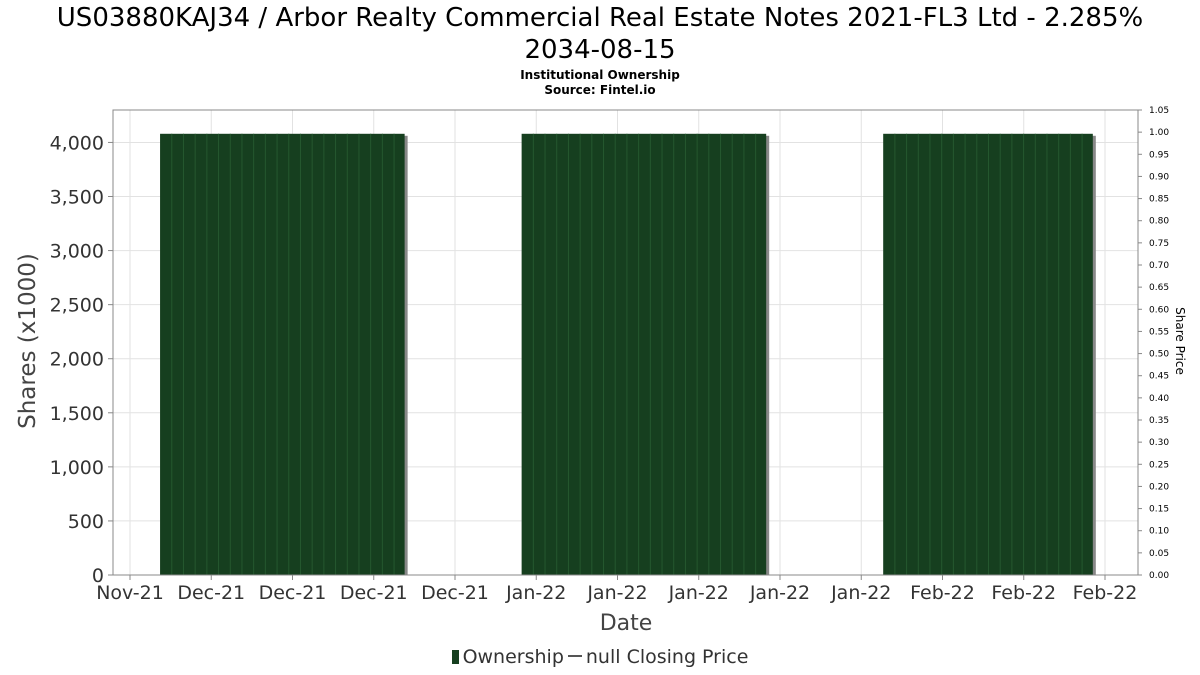 This screenshot has width=1200, height=675. What do you see at coordinates (1159, 465) in the screenshot?
I see `y2-tick-label: 0.25` at bounding box center [1159, 465].